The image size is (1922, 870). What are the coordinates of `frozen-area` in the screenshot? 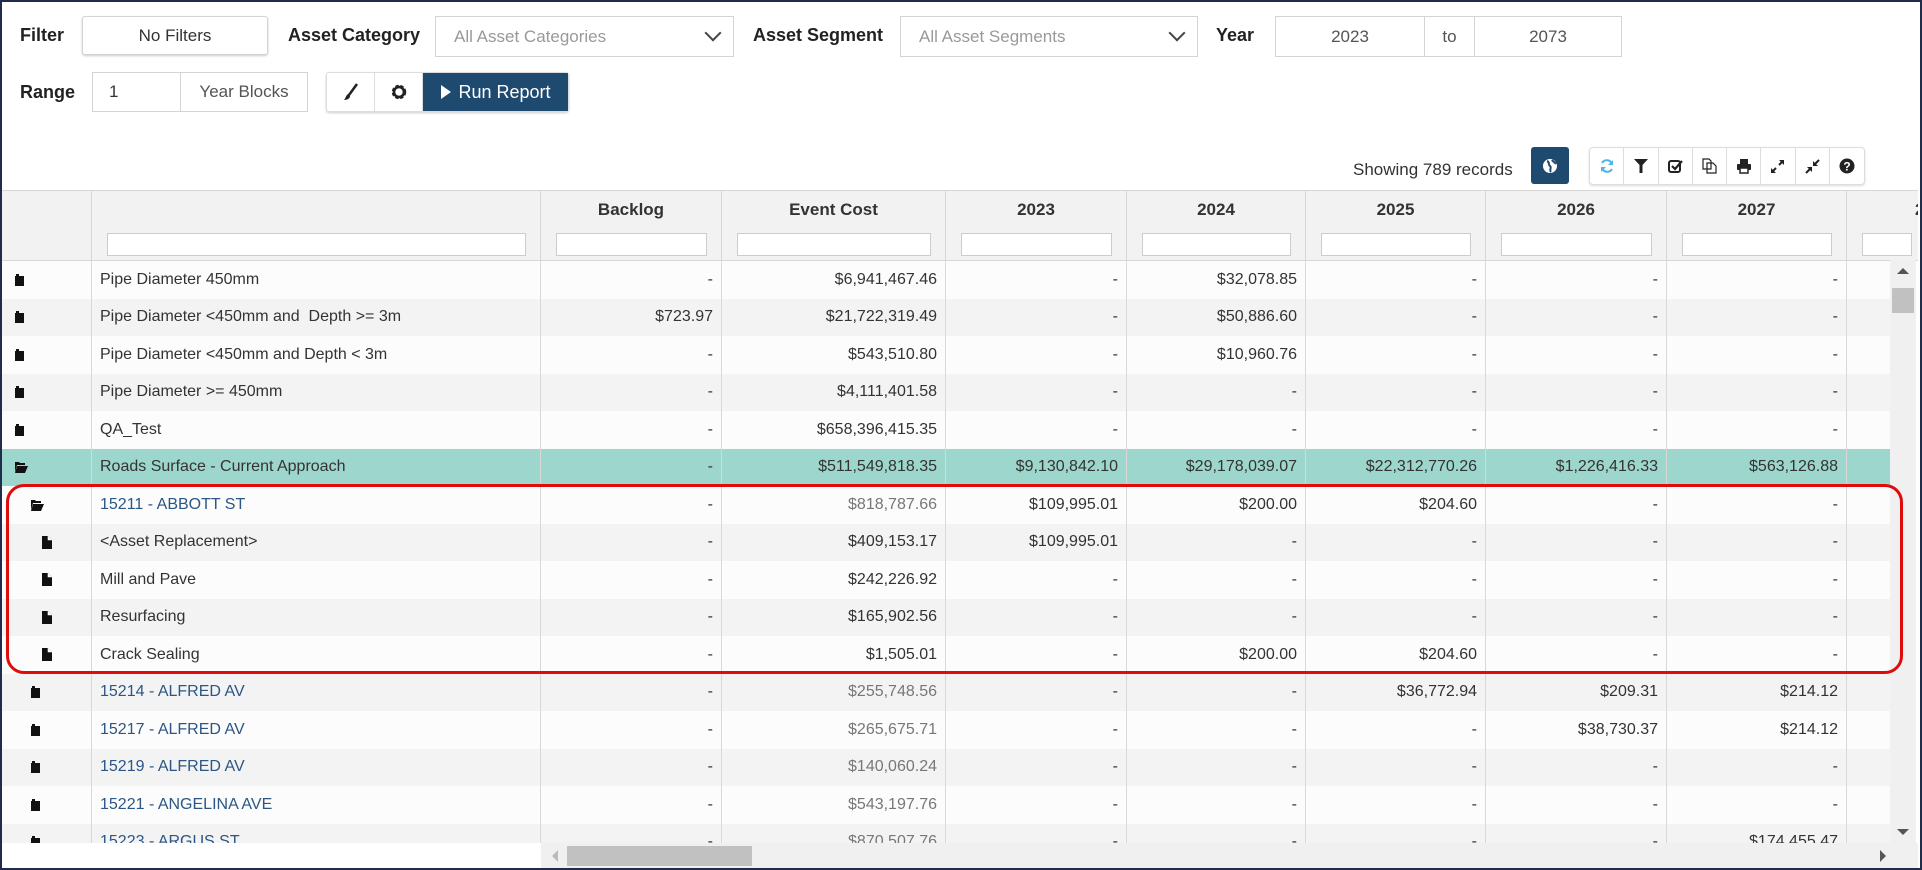 It's located at (271, 855).